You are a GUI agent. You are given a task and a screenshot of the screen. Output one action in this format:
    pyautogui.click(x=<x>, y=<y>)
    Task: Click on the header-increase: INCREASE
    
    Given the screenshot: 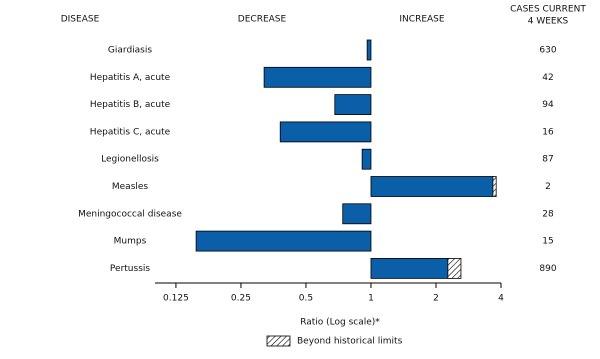 What is the action you would take?
    pyautogui.click(x=421, y=20)
    